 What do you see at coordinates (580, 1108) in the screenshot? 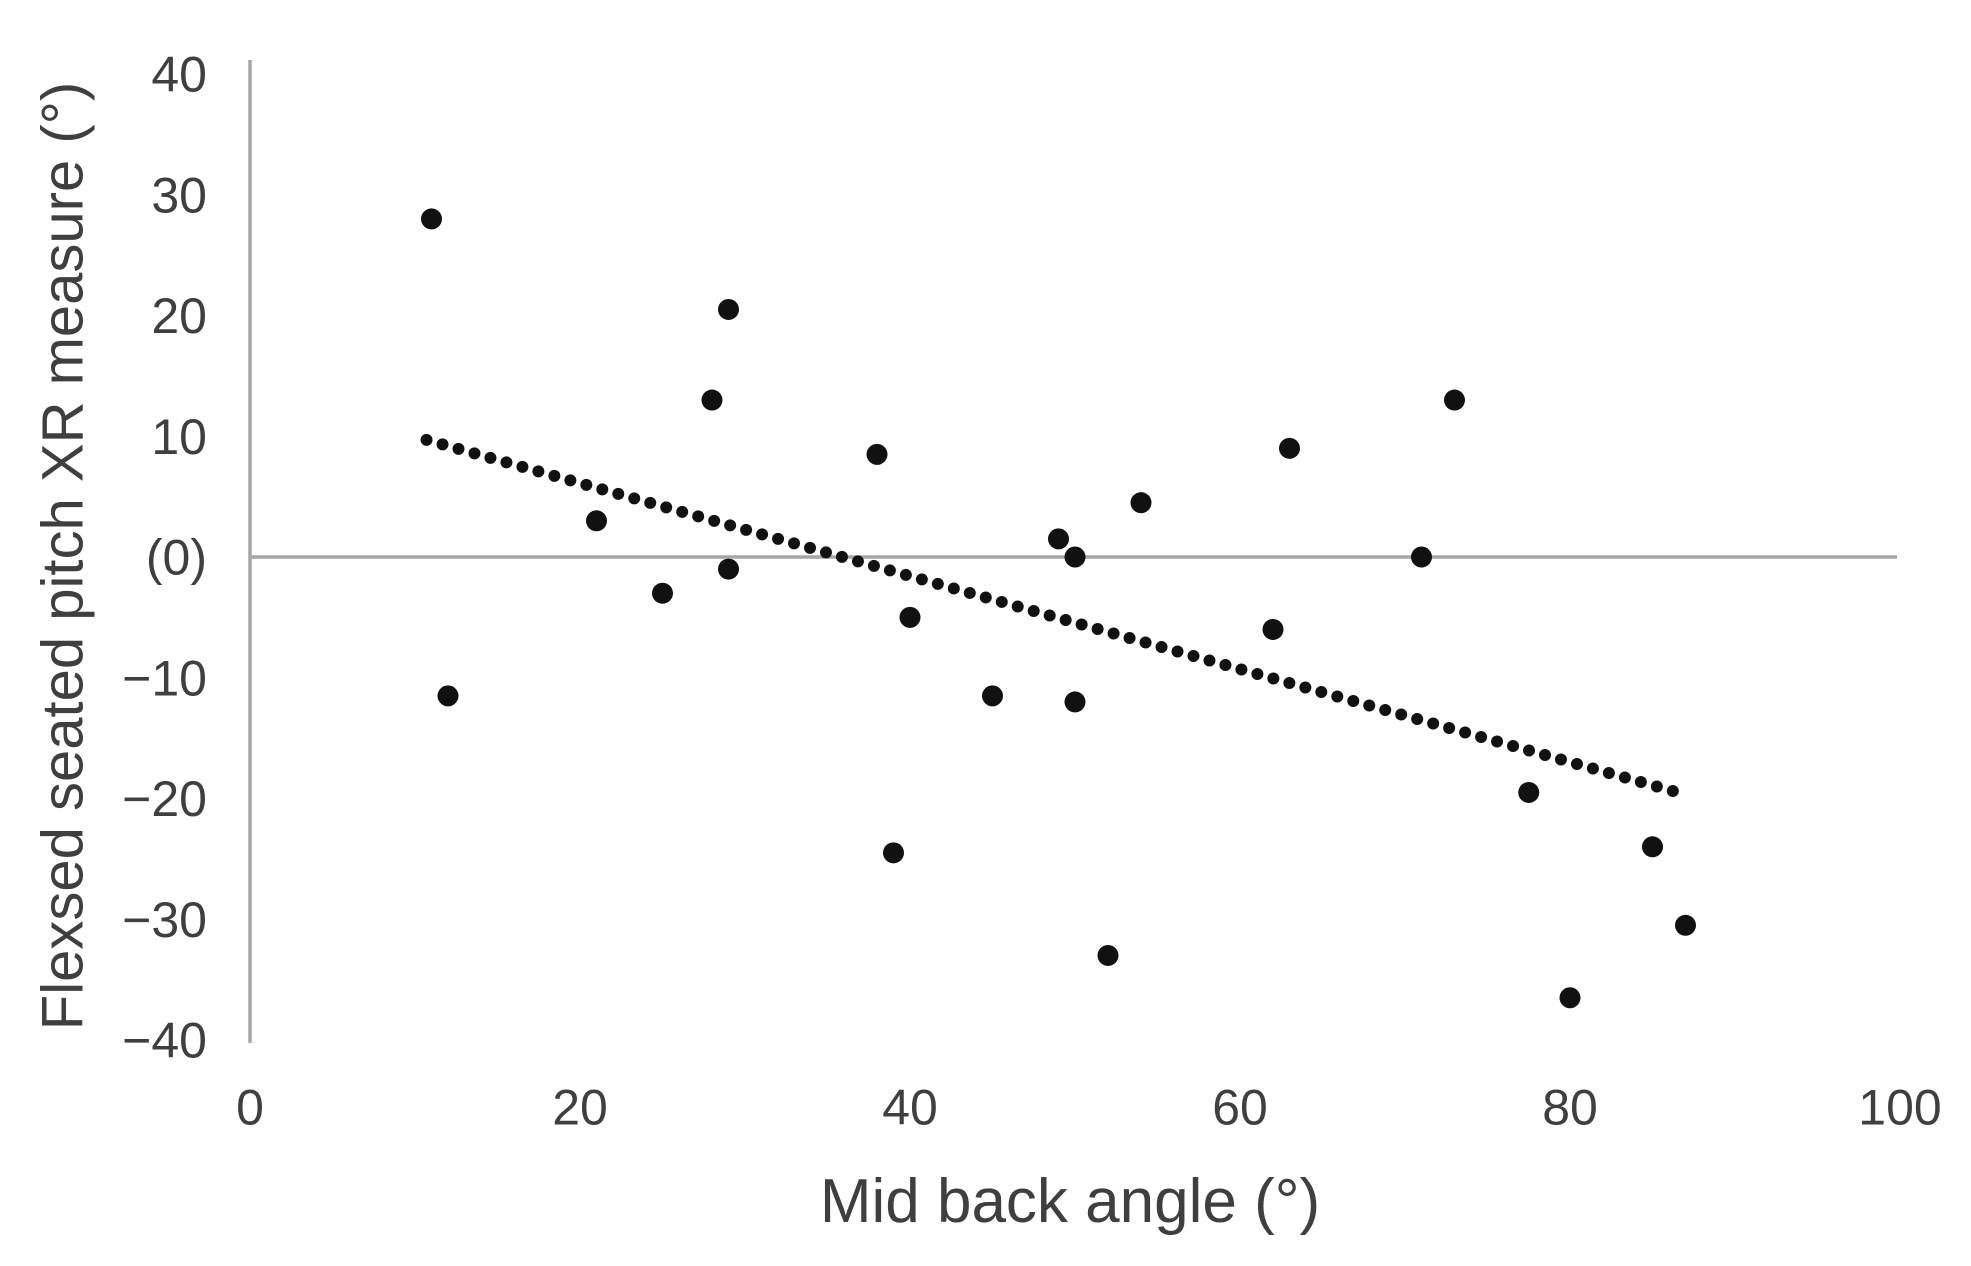
I see `x-tick-label: 20` at bounding box center [580, 1108].